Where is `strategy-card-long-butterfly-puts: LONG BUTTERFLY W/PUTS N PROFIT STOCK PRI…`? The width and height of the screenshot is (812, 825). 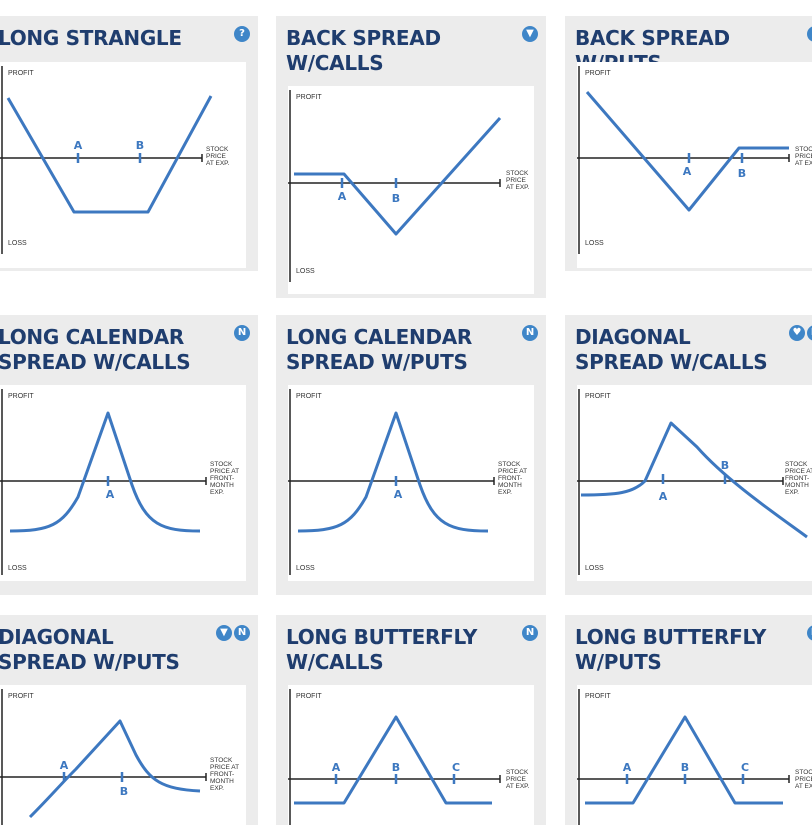
strategy-card-long-butterfly-puts: LONG BUTTERFLY W/PUTS N PROFIT STOCK PRI… is located at coordinates (688, 720).